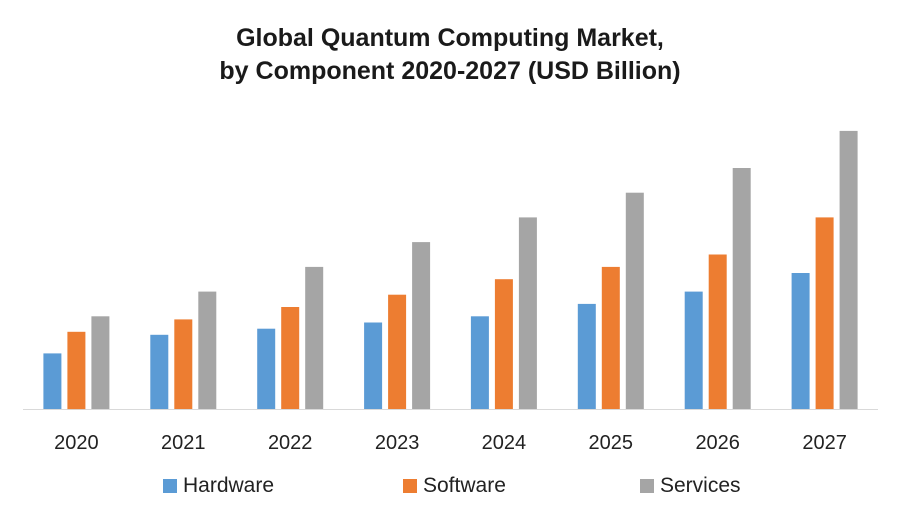 The width and height of the screenshot is (900, 525). What do you see at coordinates (824, 443) in the screenshot?
I see `x-tick-label-2027: 2027` at bounding box center [824, 443].